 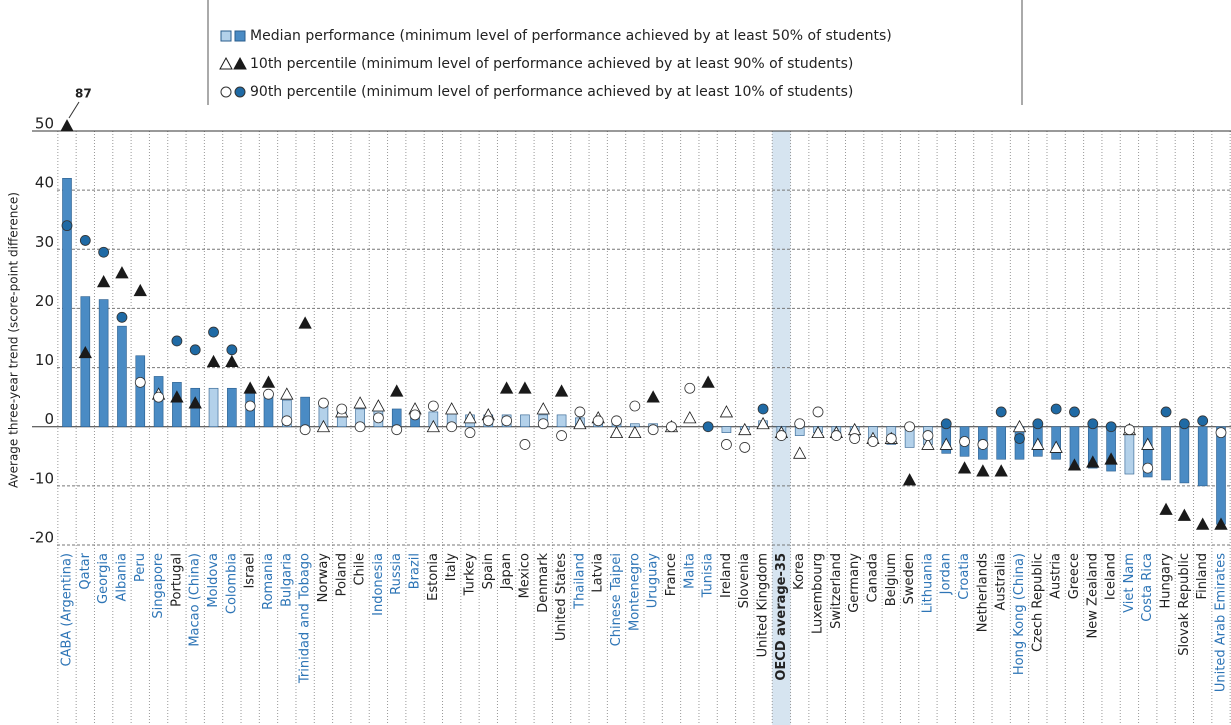 What do you see at coordinates (708, 575) in the screenshot?
I see `x-tick-label: Tunisia` at bounding box center [708, 575].